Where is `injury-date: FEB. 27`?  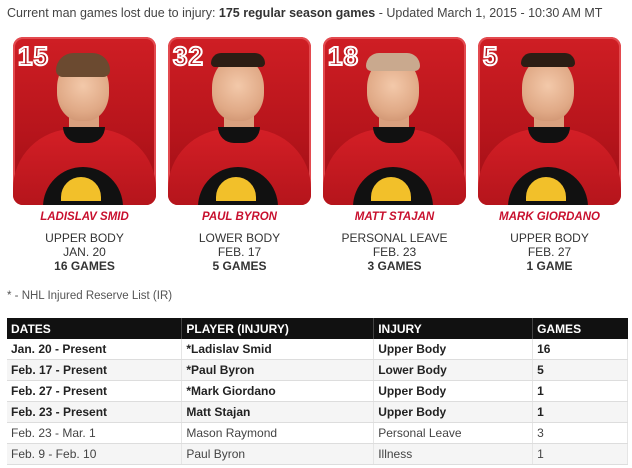
injury-date: FEB. 27 is located at coordinates (549, 252).